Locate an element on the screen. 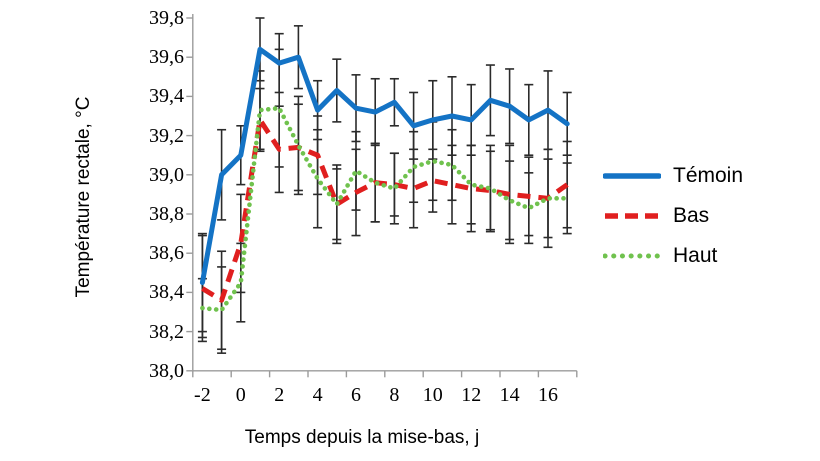 This screenshot has height=461, width=820. x-tick-label: 2 is located at coordinates (279, 395).